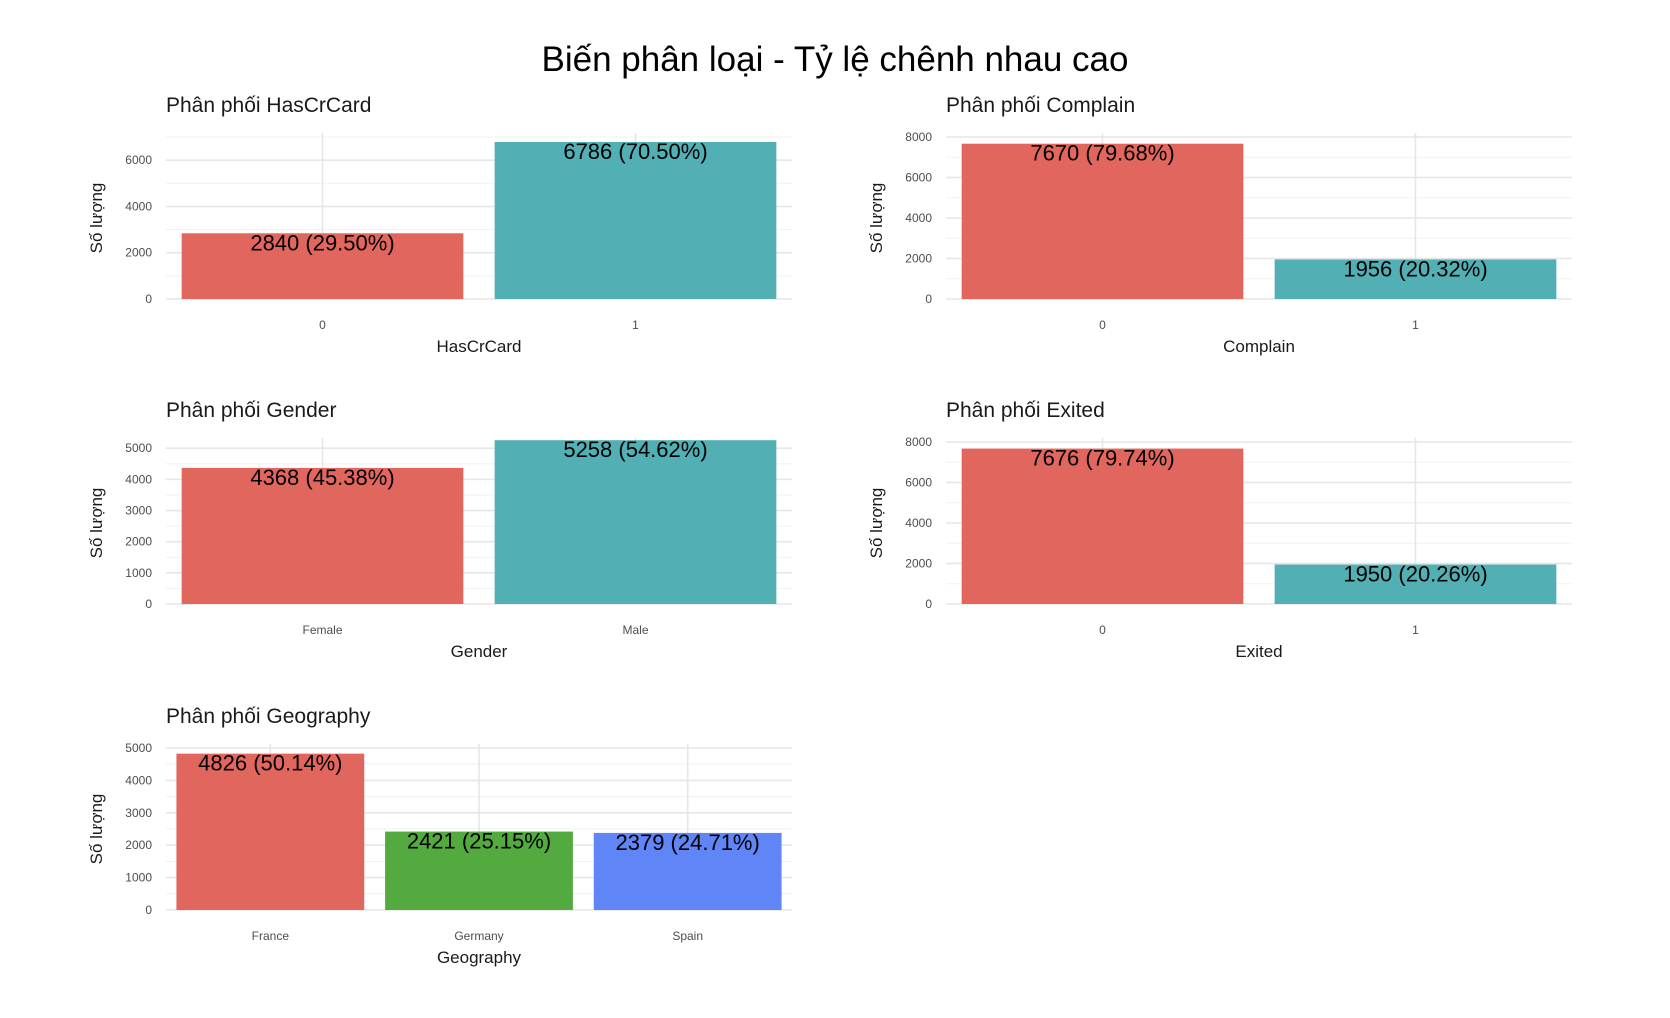 The height and width of the screenshot is (1018, 1670). Describe the element at coordinates (1025, 410) in the screenshot. I see `panel-title: Phân phối Exited` at that location.